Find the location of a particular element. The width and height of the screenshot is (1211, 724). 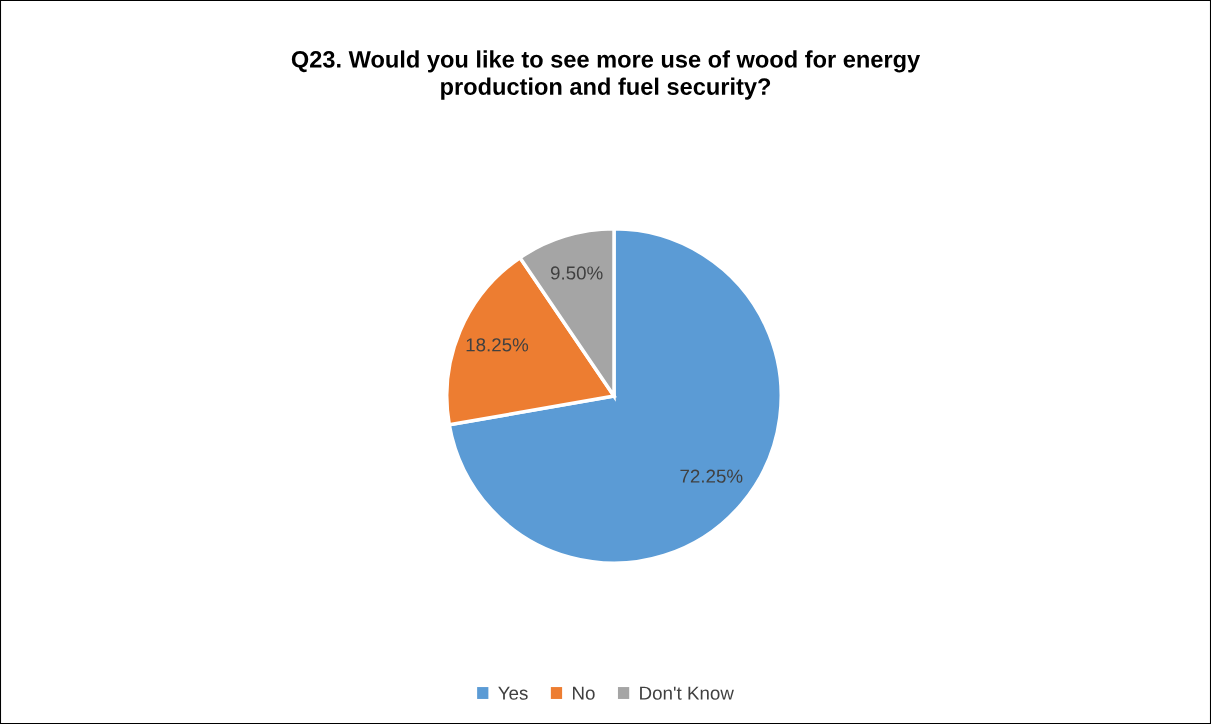

legend-label: No is located at coordinates (584, 693).